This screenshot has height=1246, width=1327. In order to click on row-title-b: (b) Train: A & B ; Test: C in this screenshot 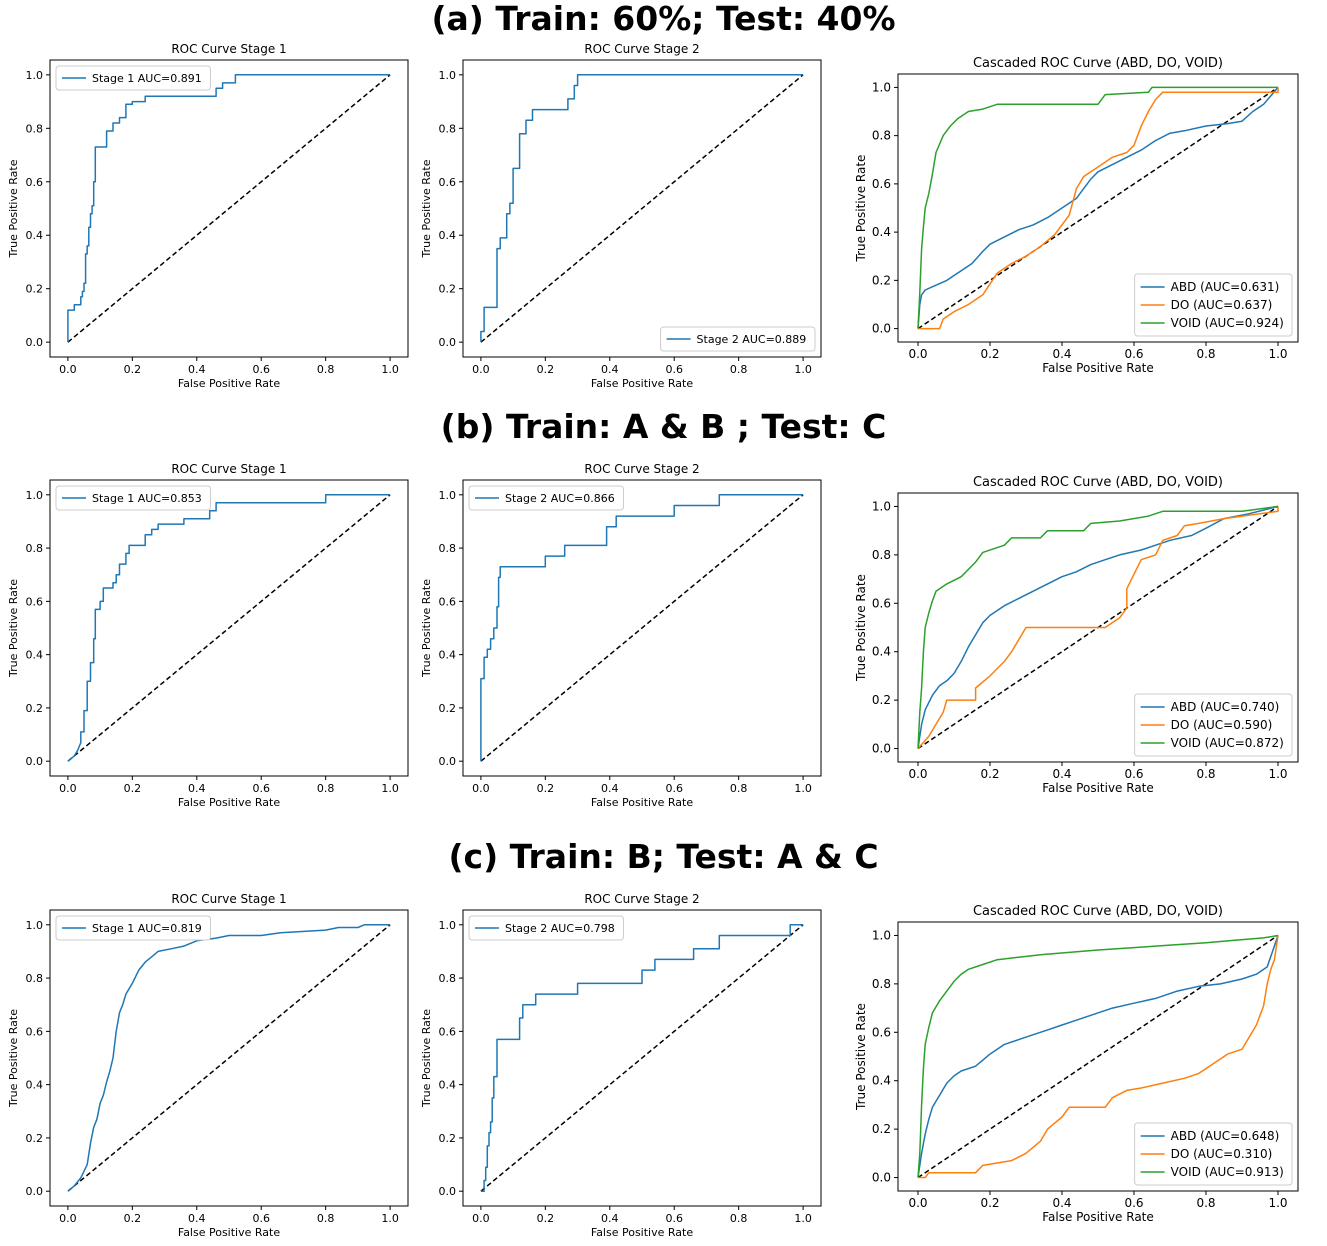, I will do `click(663, 426)`.